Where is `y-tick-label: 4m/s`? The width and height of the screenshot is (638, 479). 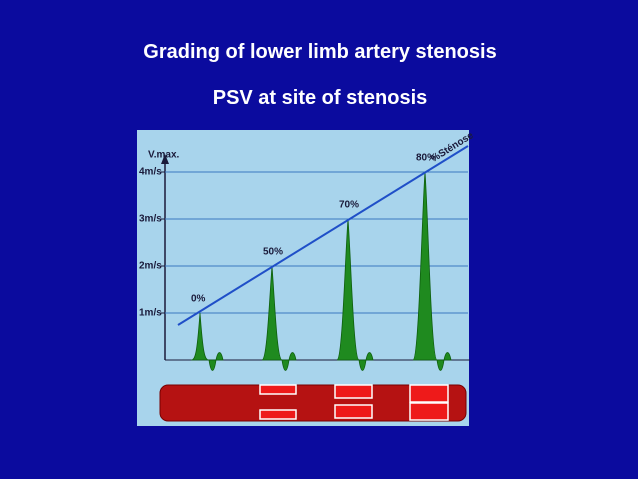 y-tick-label: 4m/s is located at coordinates (150, 172).